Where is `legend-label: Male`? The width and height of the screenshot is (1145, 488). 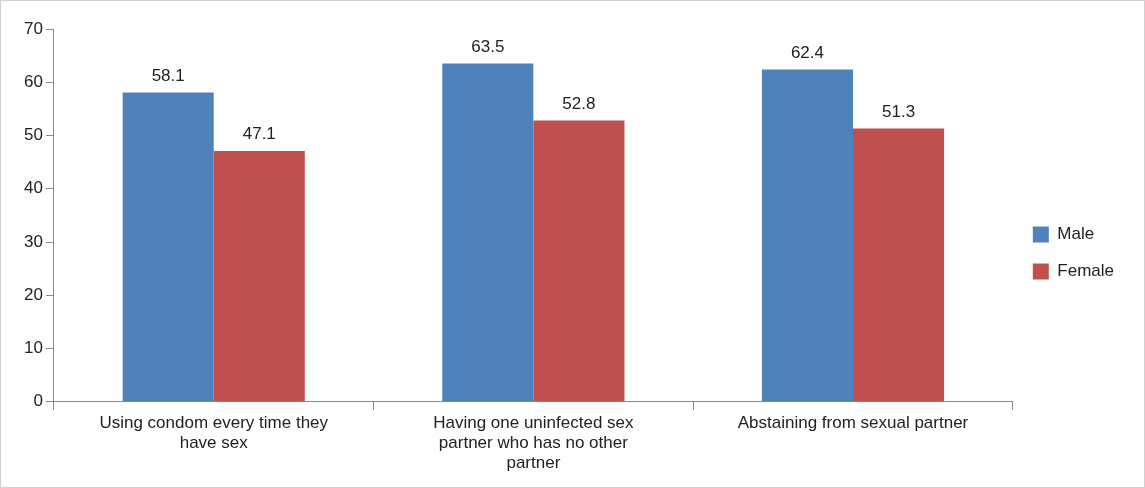 legend-label: Male is located at coordinates (1076, 234).